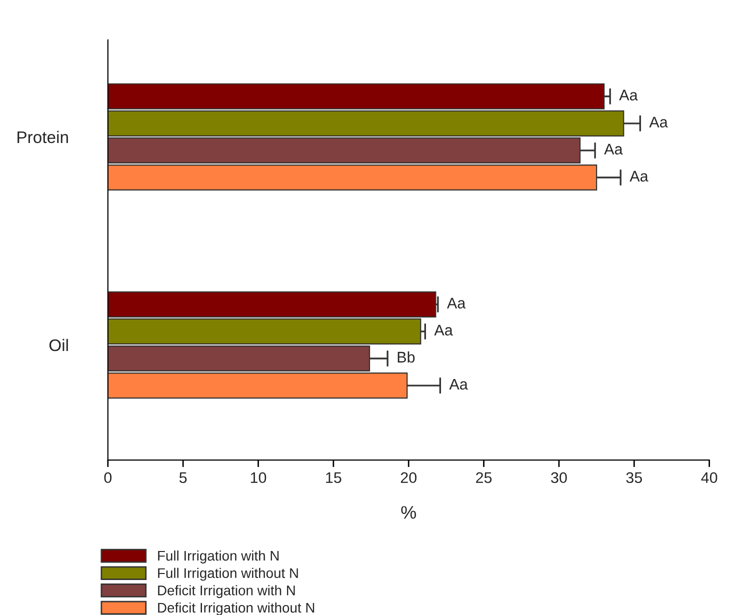  I want to click on legend-label: Deficit Irrigation without N, so click(236, 608).